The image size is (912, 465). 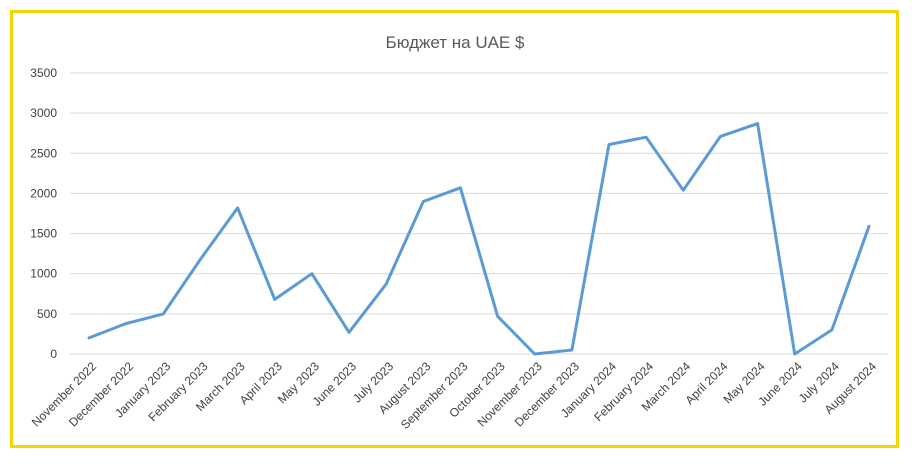 What do you see at coordinates (43, 234) in the screenshot?
I see `y-tick-label: 1500` at bounding box center [43, 234].